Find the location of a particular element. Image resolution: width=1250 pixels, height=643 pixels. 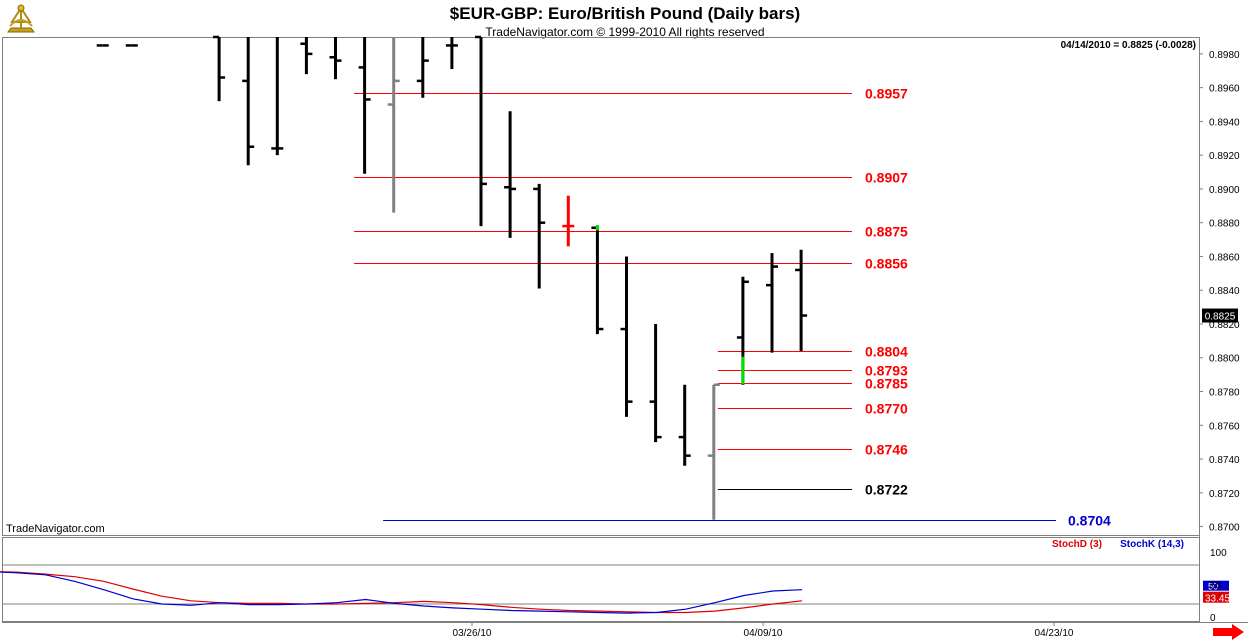

level-label: 0.8856 is located at coordinates (886, 264).